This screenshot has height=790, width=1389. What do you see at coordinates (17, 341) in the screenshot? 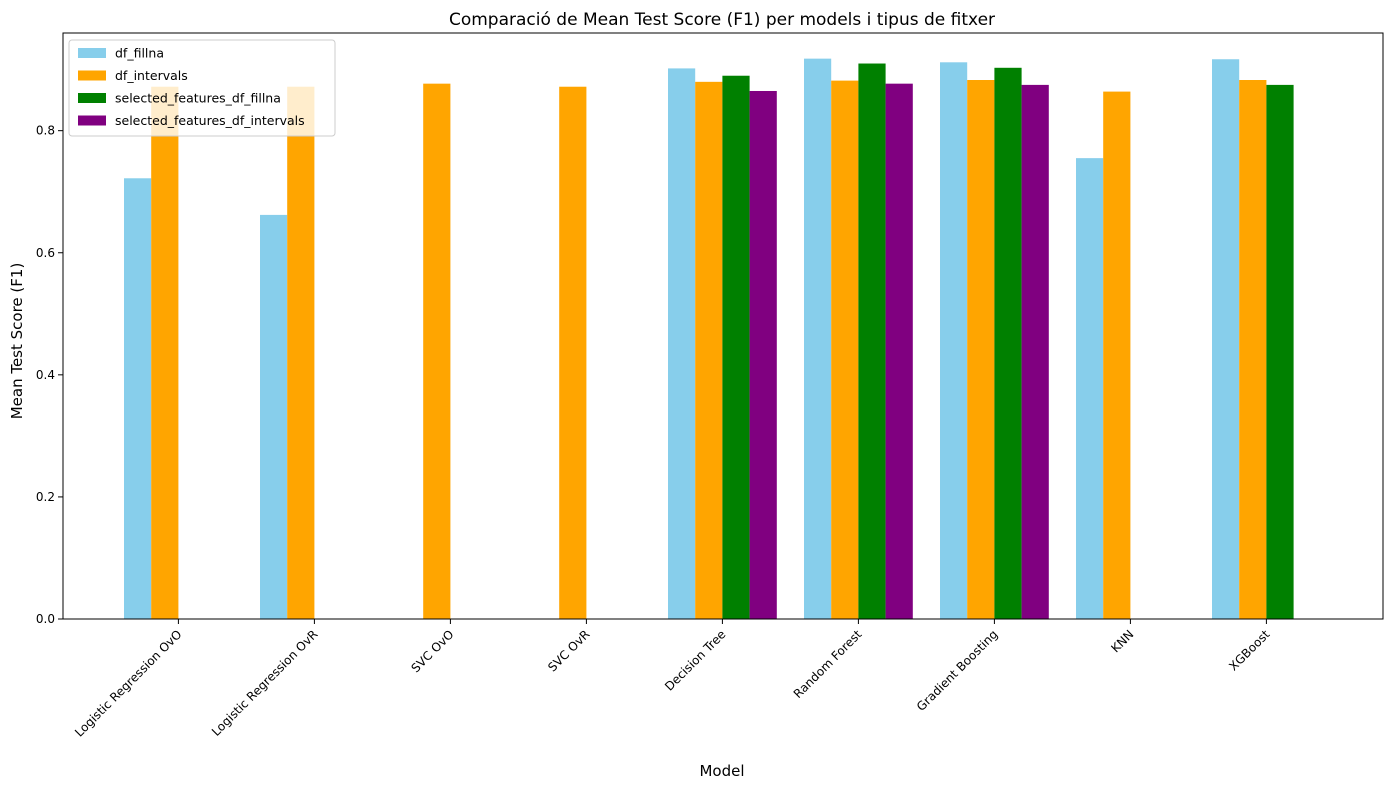
I see `y-axis-label: Mean Test Score (F1)` at bounding box center [17, 341].